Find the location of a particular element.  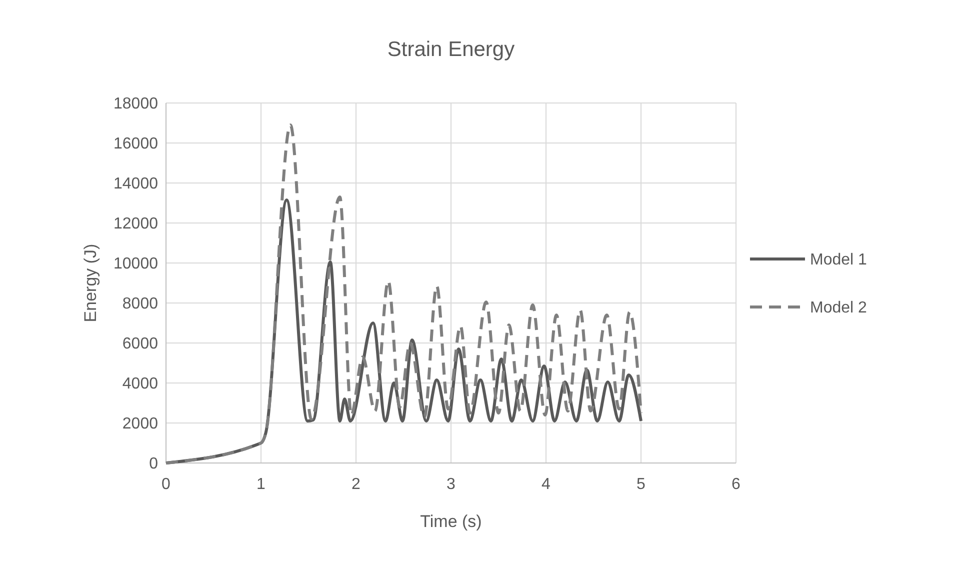

x-tick-label: 0 is located at coordinates (166, 484).